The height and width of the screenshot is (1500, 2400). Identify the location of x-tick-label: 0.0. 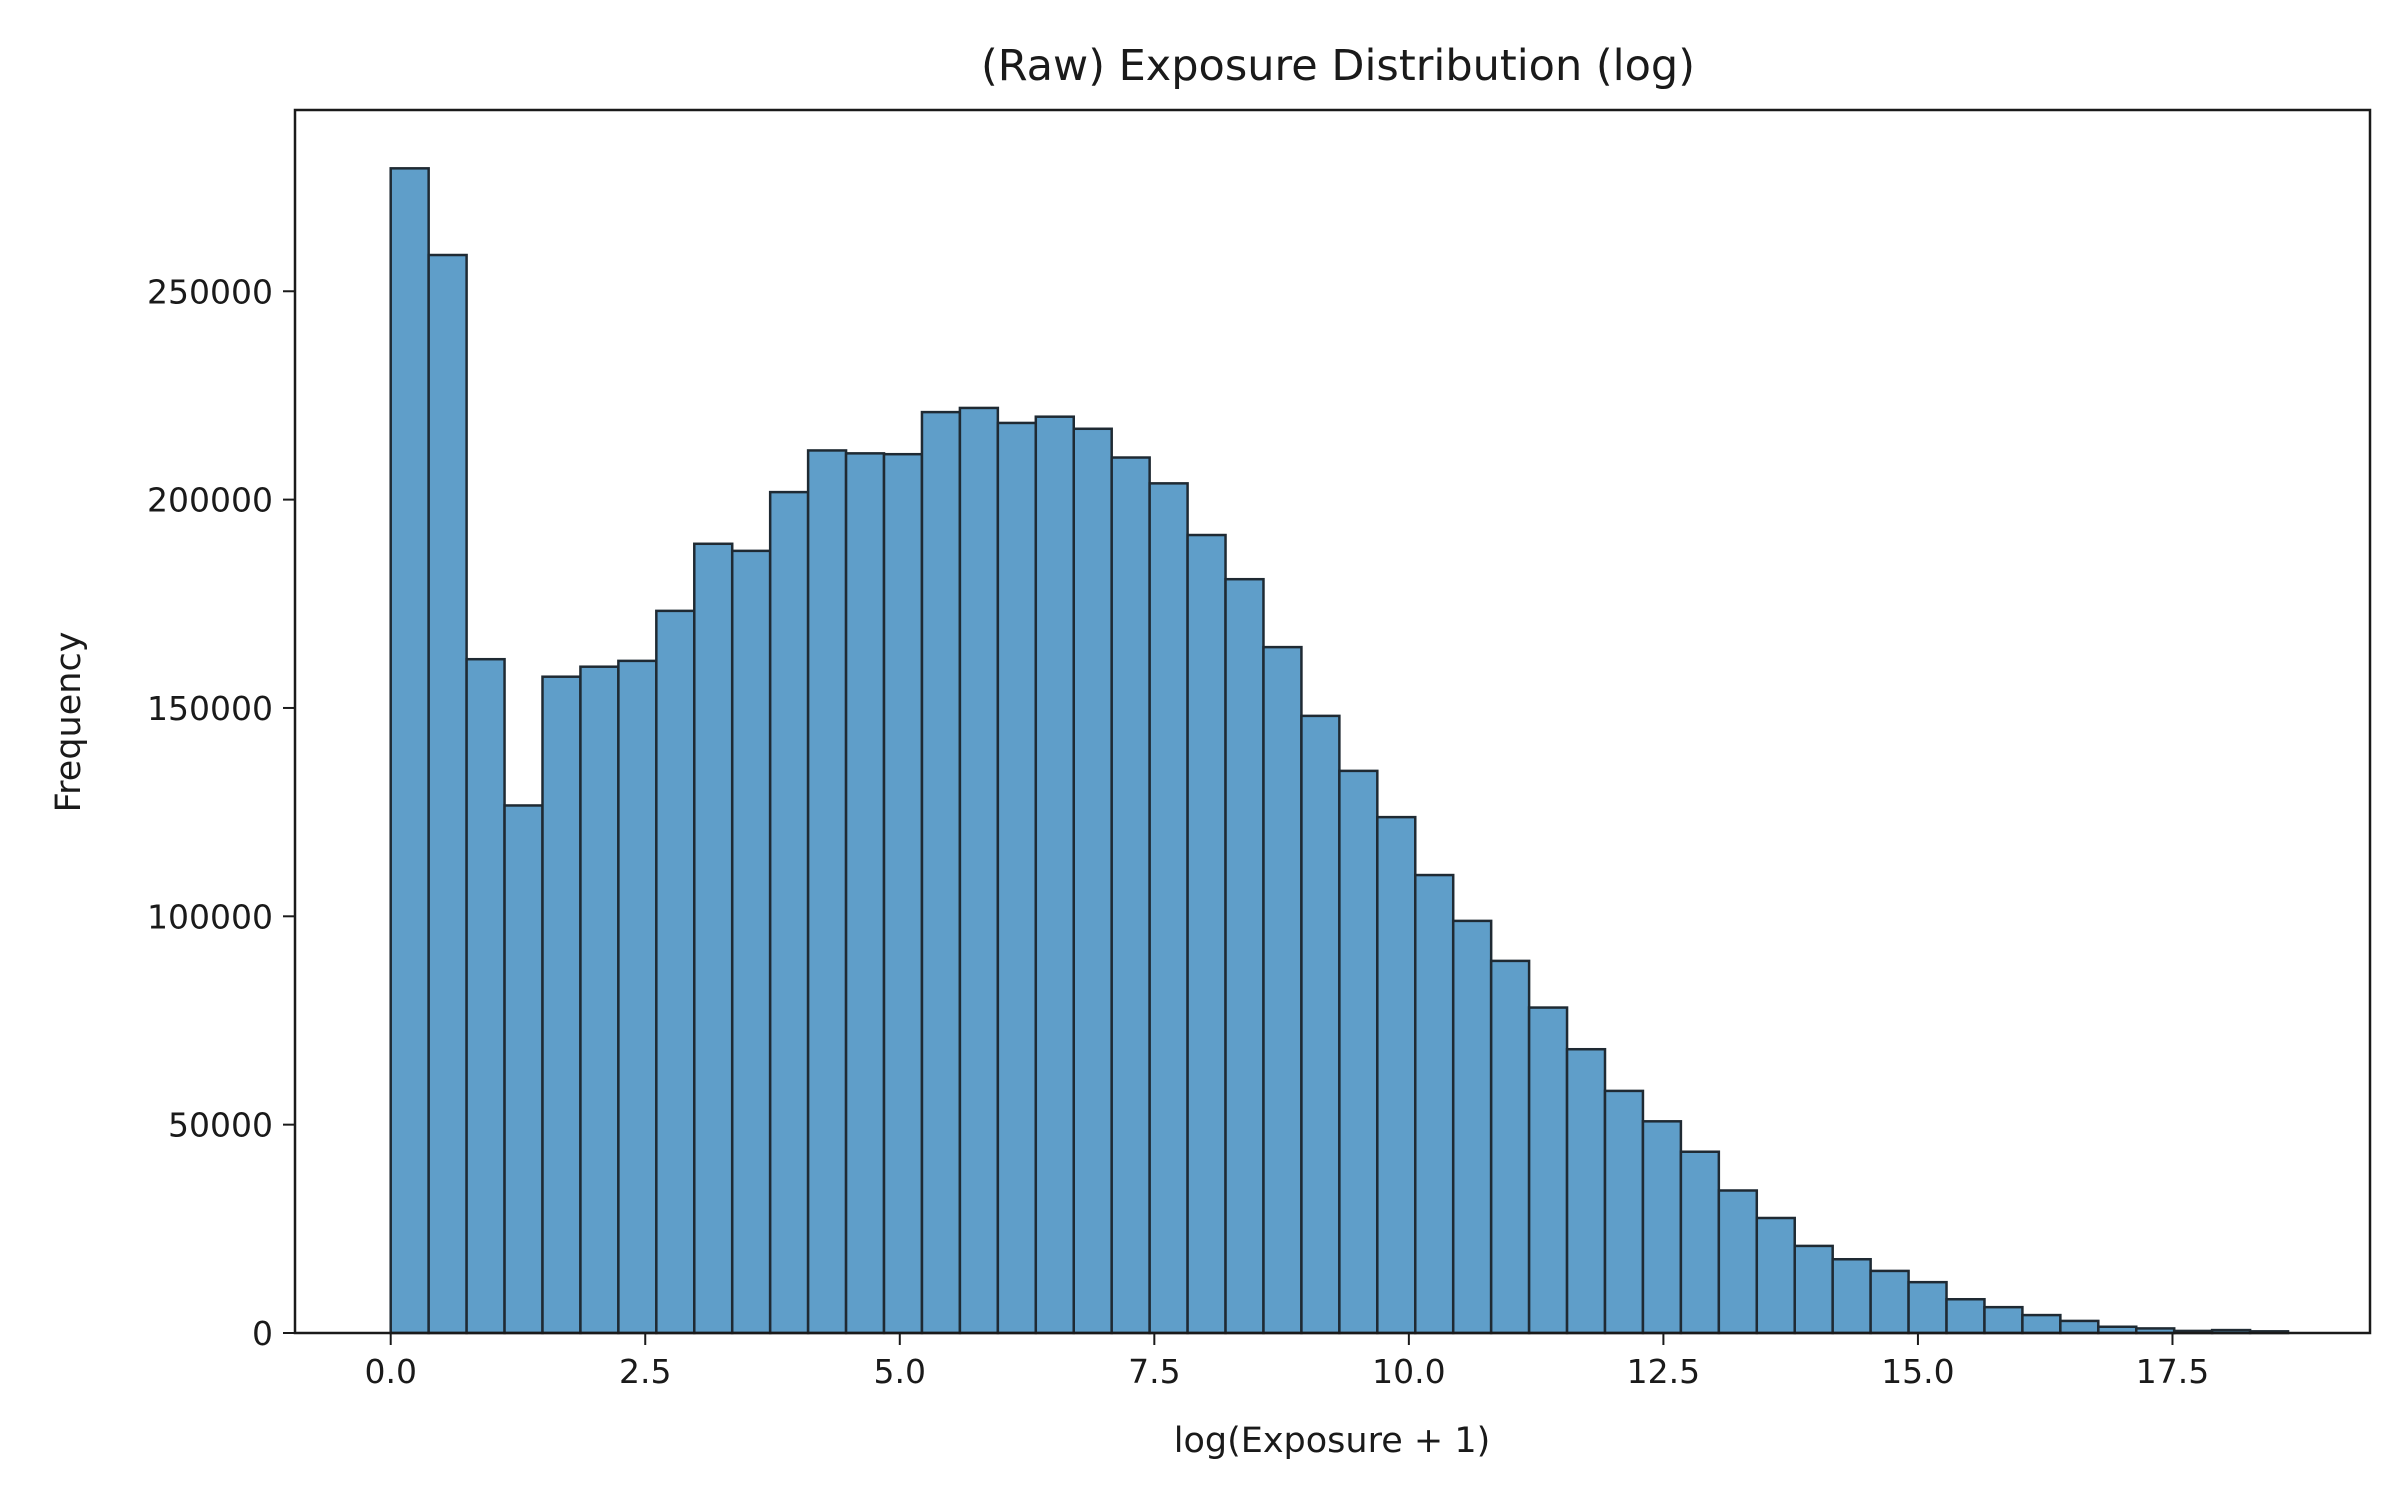
(390, 1371).